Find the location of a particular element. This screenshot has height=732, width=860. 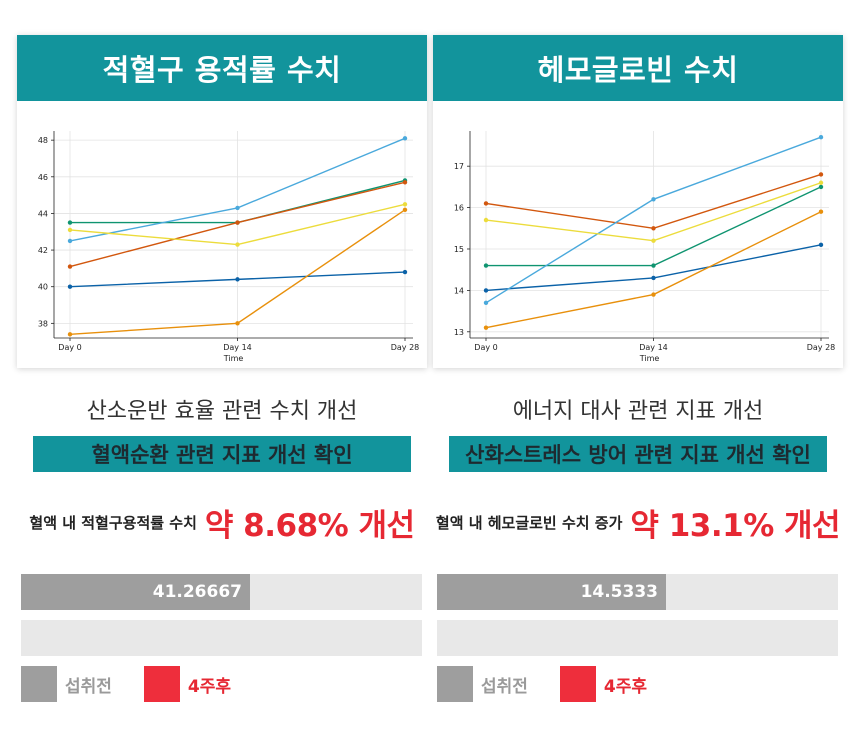

y-tick-label: 13 is located at coordinates (459, 332).